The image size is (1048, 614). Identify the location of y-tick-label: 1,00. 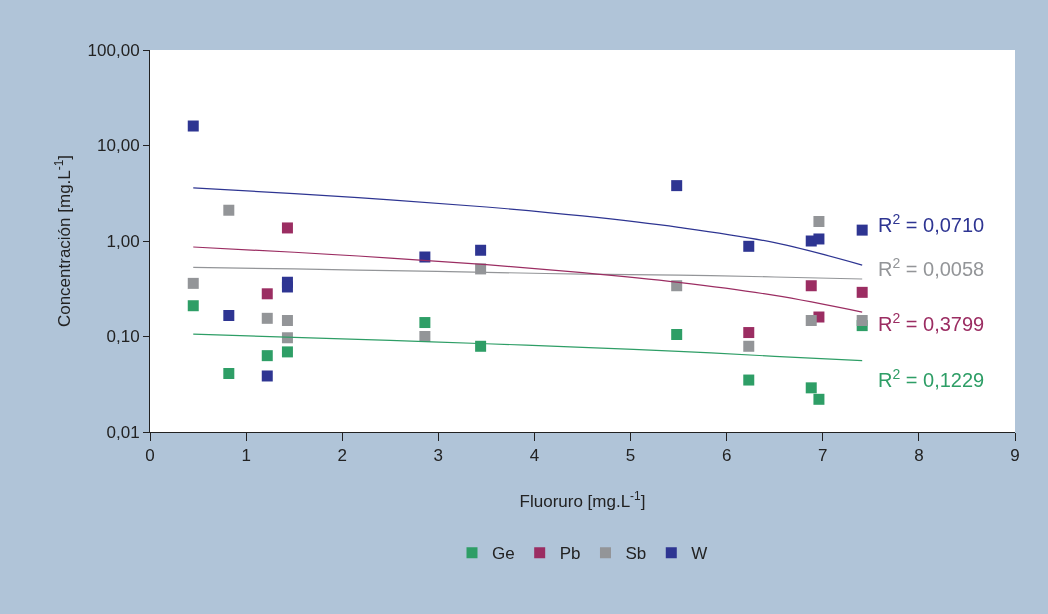
(123, 241).